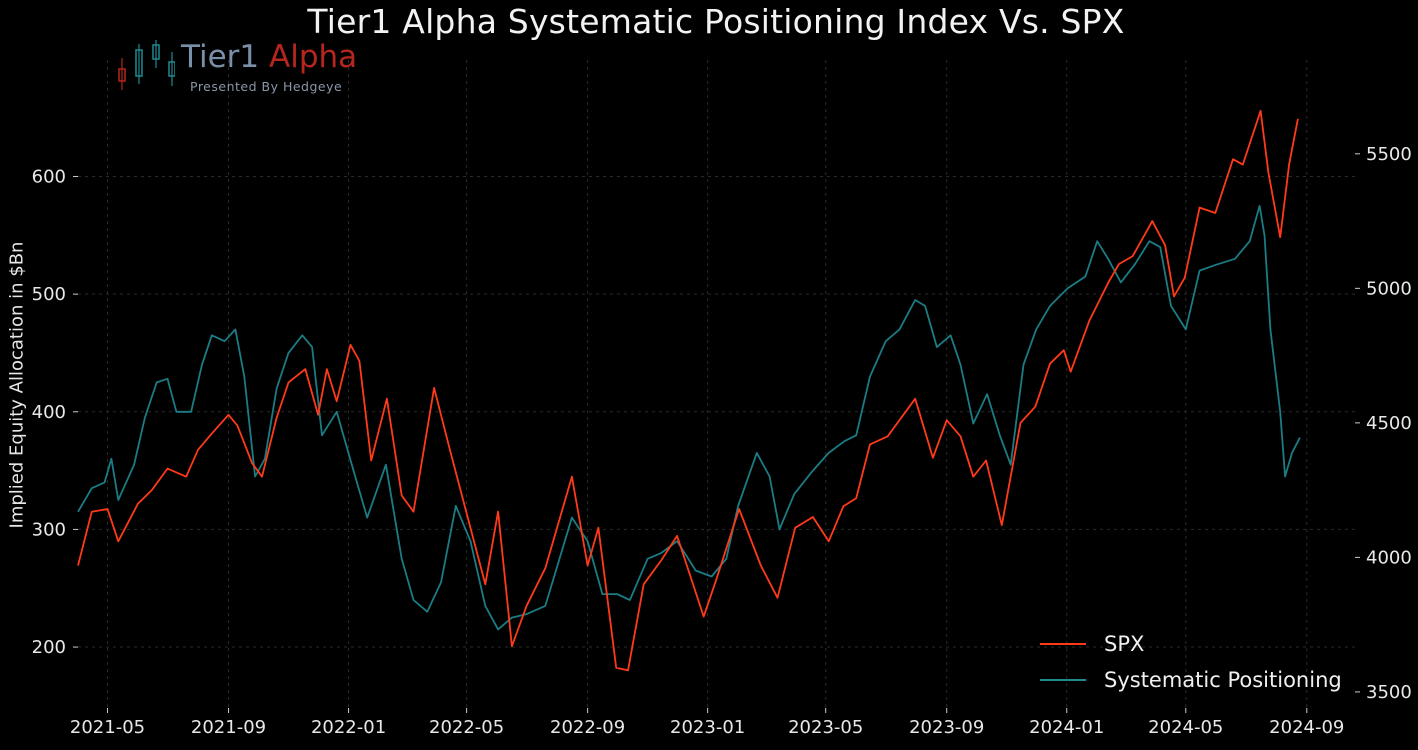  What do you see at coordinates (1223, 680) in the screenshot?
I see `legend-label-systematic: Systematic Positioning` at bounding box center [1223, 680].